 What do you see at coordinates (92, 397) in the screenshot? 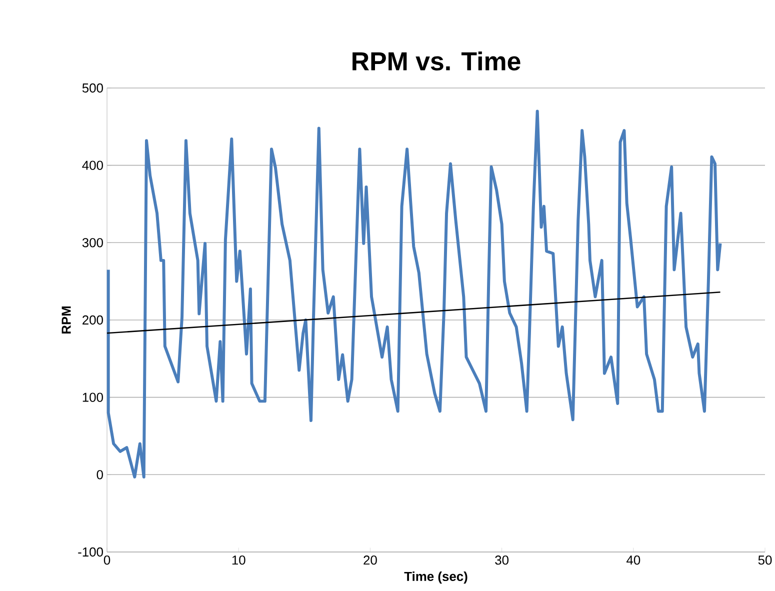
I see `y-tick-label: 100` at bounding box center [92, 397].